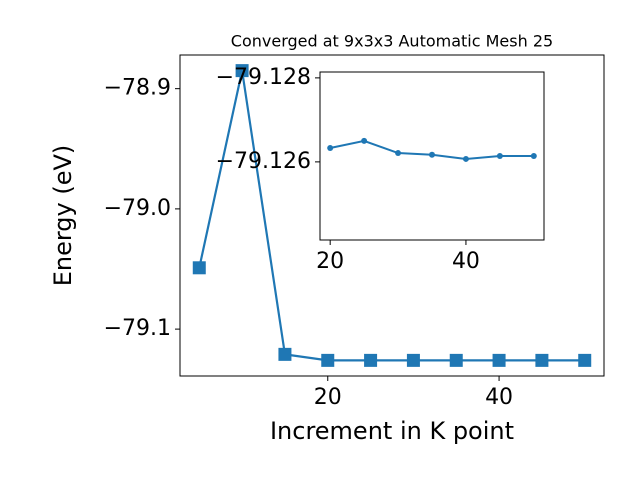 The height and width of the screenshot is (480, 640). I want to click on y-tick-label: −78.9, so click(137, 88).